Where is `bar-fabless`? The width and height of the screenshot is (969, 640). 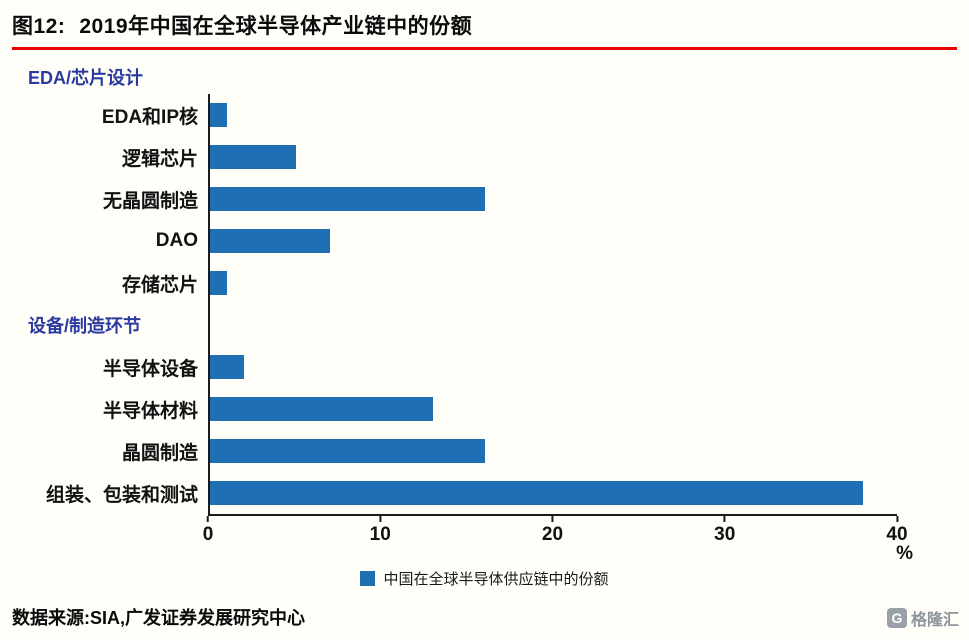 bar-fabless is located at coordinates (347, 199).